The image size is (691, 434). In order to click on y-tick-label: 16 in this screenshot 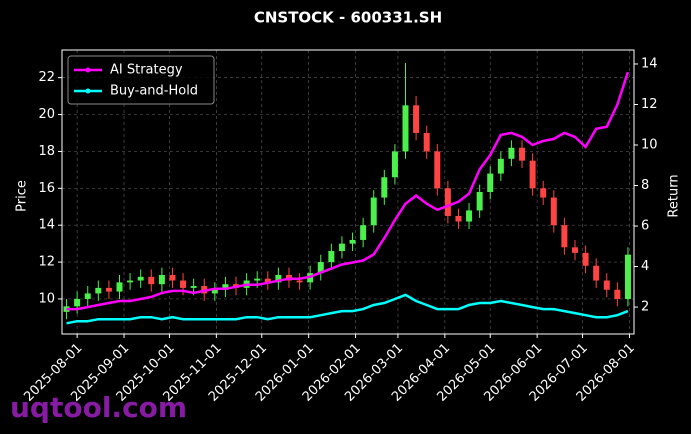, I will do `click(46, 188)`.